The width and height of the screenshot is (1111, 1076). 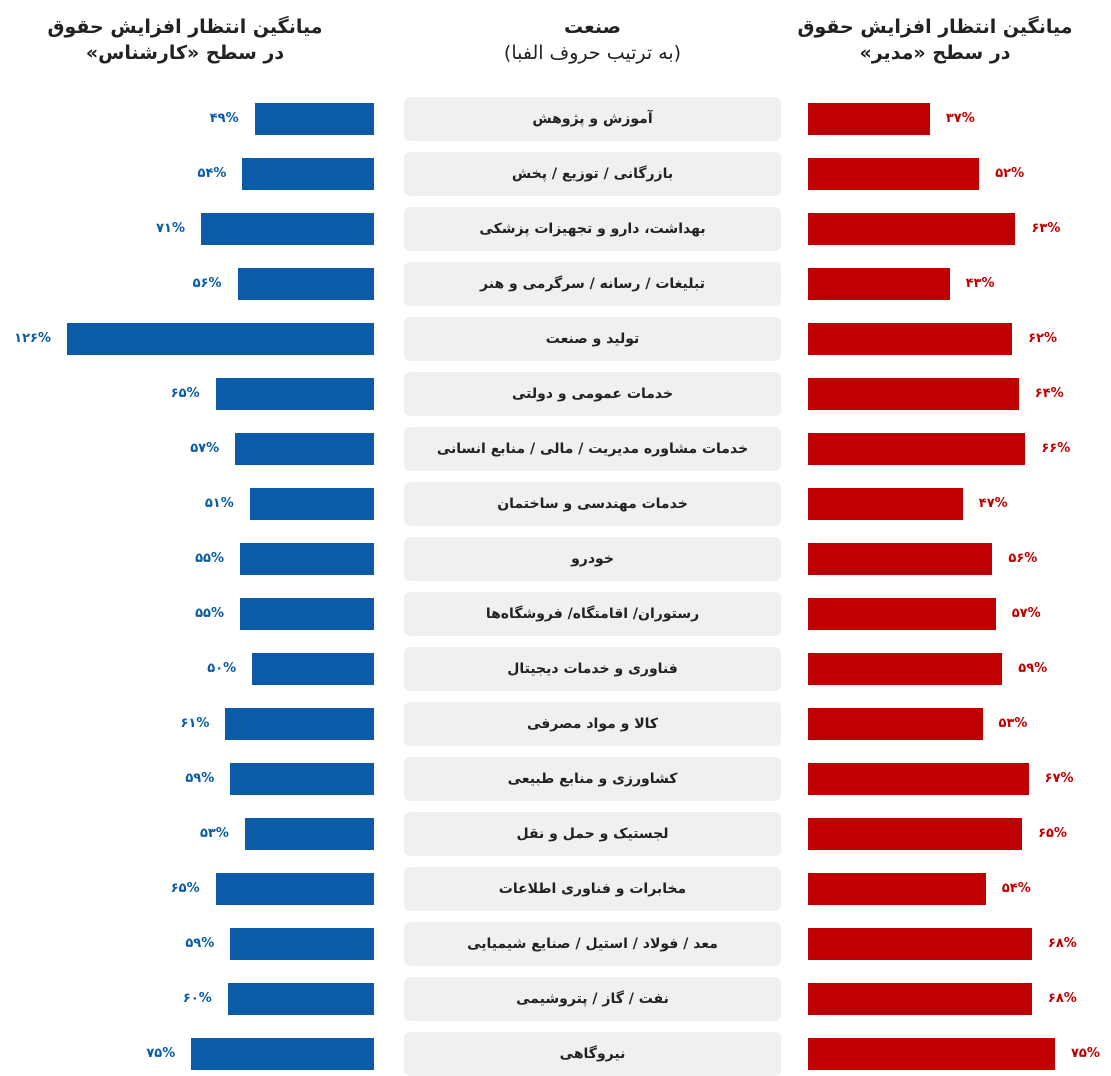 I want to click on category-label: خدمات عمومی و دولتی, so click(x=592, y=394).